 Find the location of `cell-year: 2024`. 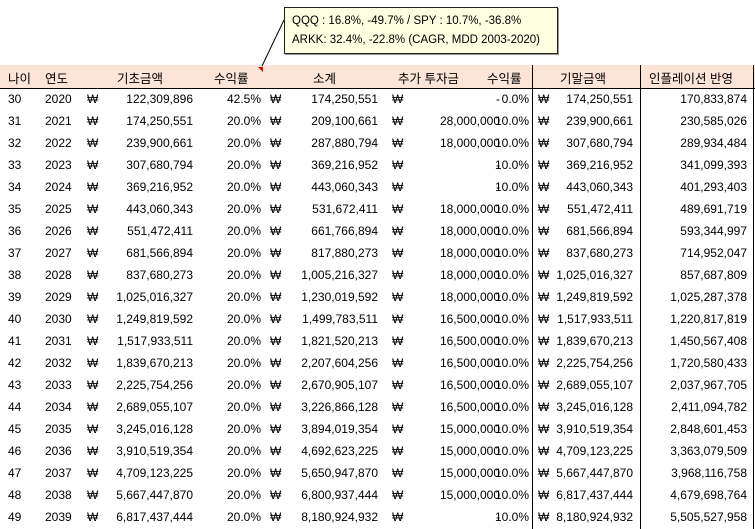

cell-year: 2024 is located at coordinates (58, 187).